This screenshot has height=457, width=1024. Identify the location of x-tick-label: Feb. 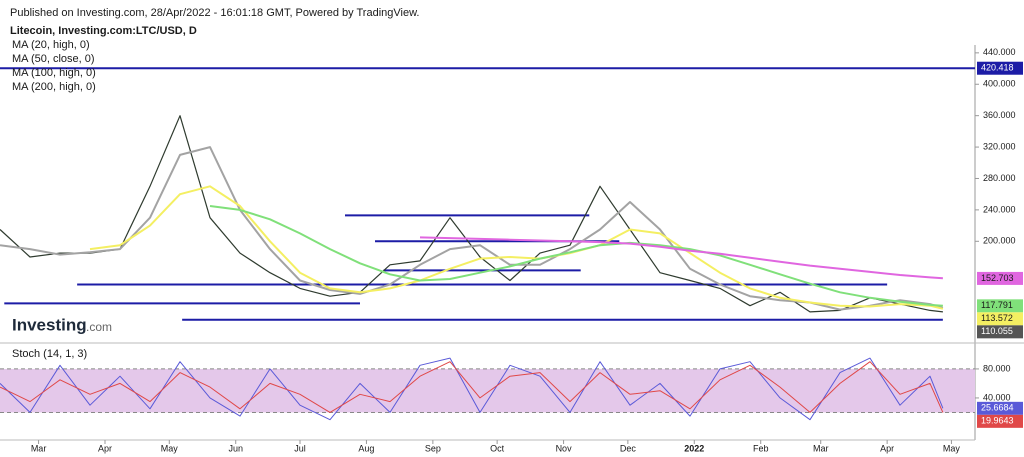
(761, 448).